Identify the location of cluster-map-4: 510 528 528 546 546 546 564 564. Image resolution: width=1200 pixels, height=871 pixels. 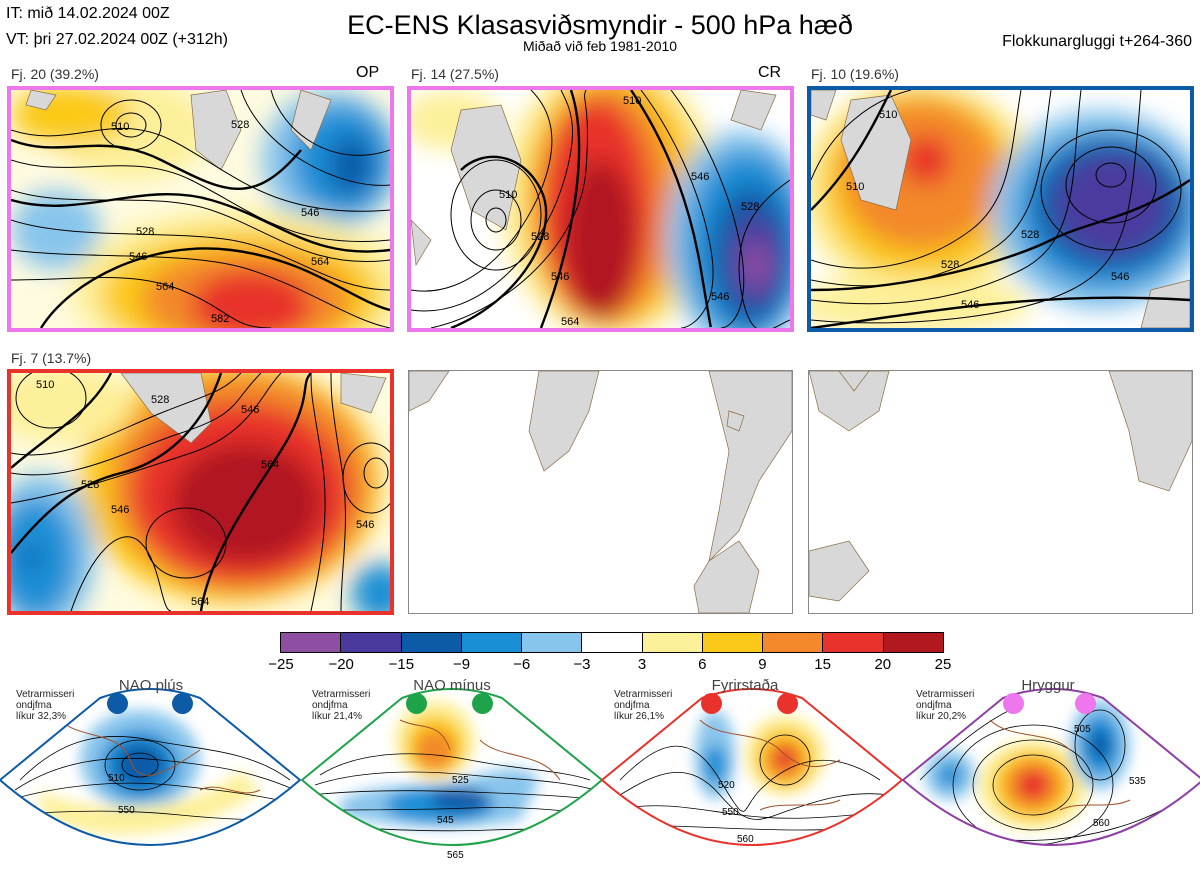
(200, 492).